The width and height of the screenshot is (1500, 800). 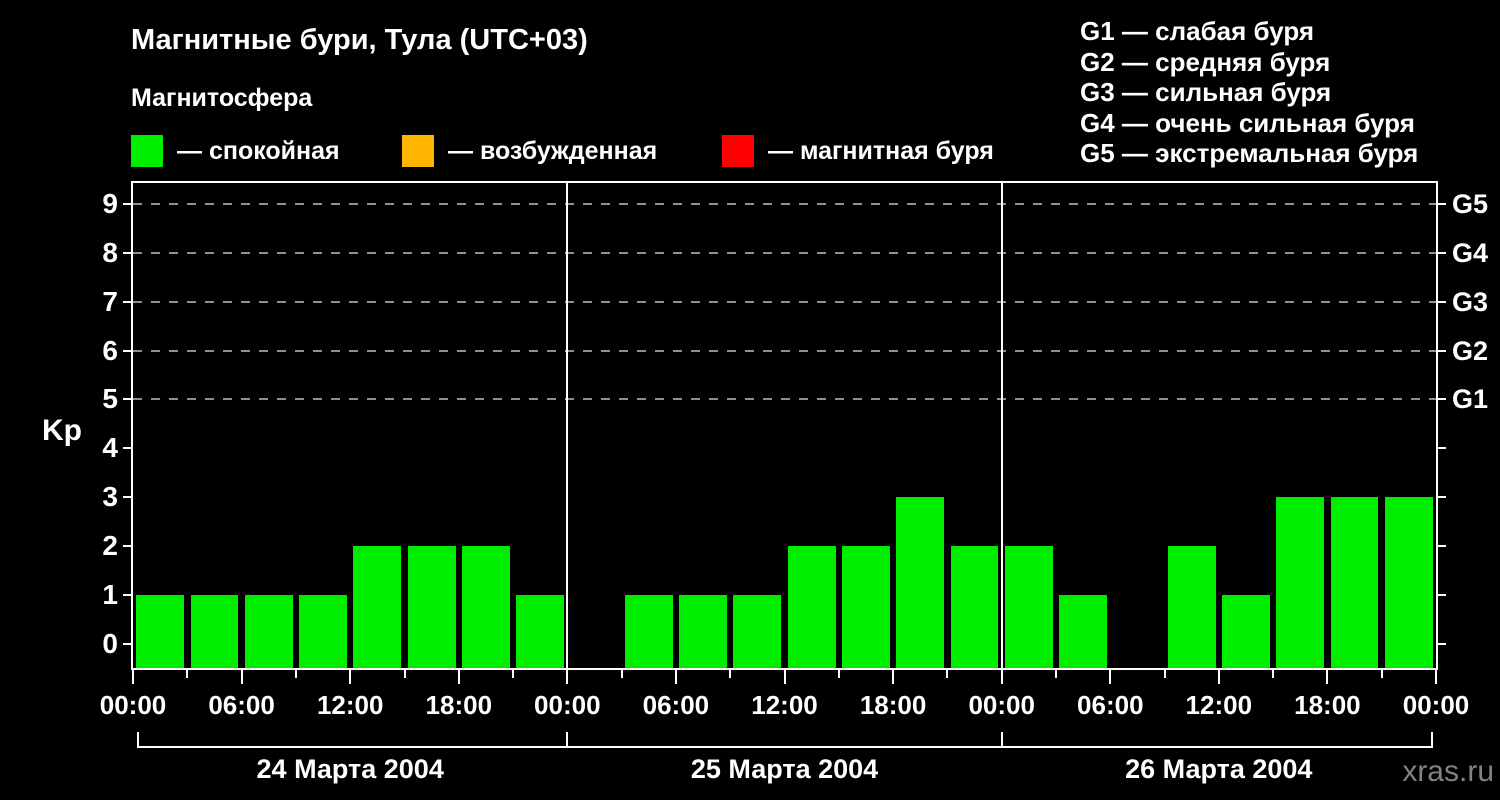 I want to click on legend-label-storm: — магнитная буря, so click(x=881, y=150).